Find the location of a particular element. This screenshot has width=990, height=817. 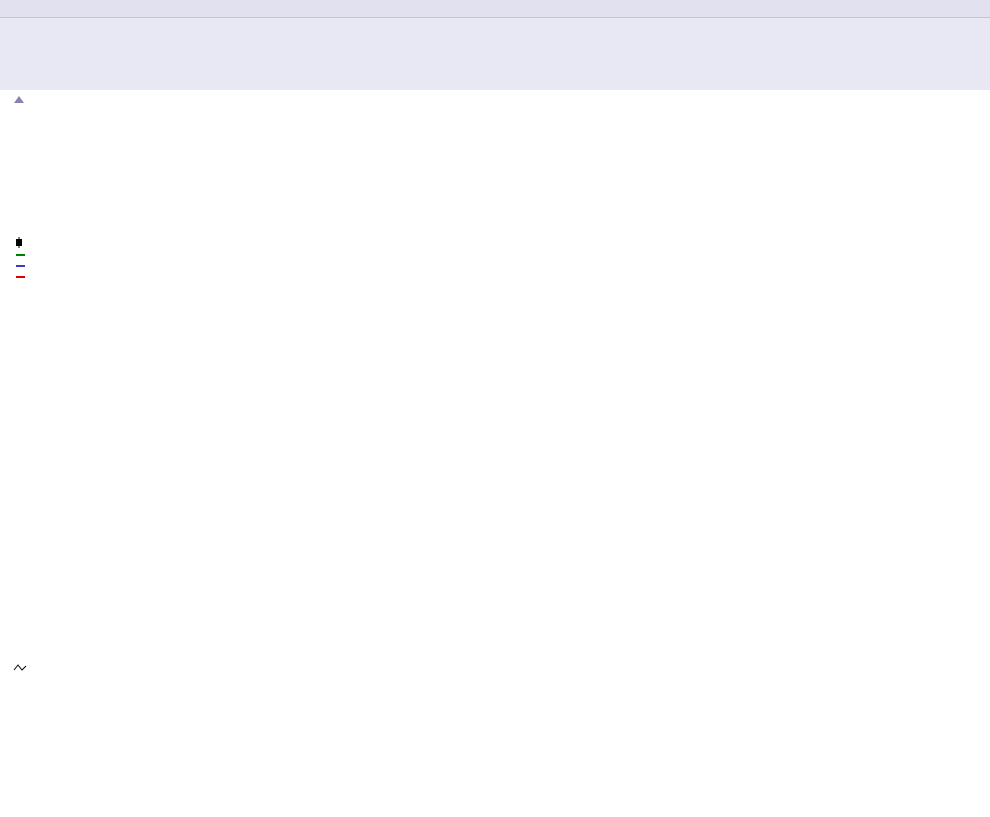

candlestick-icon is located at coordinates (19, 242).